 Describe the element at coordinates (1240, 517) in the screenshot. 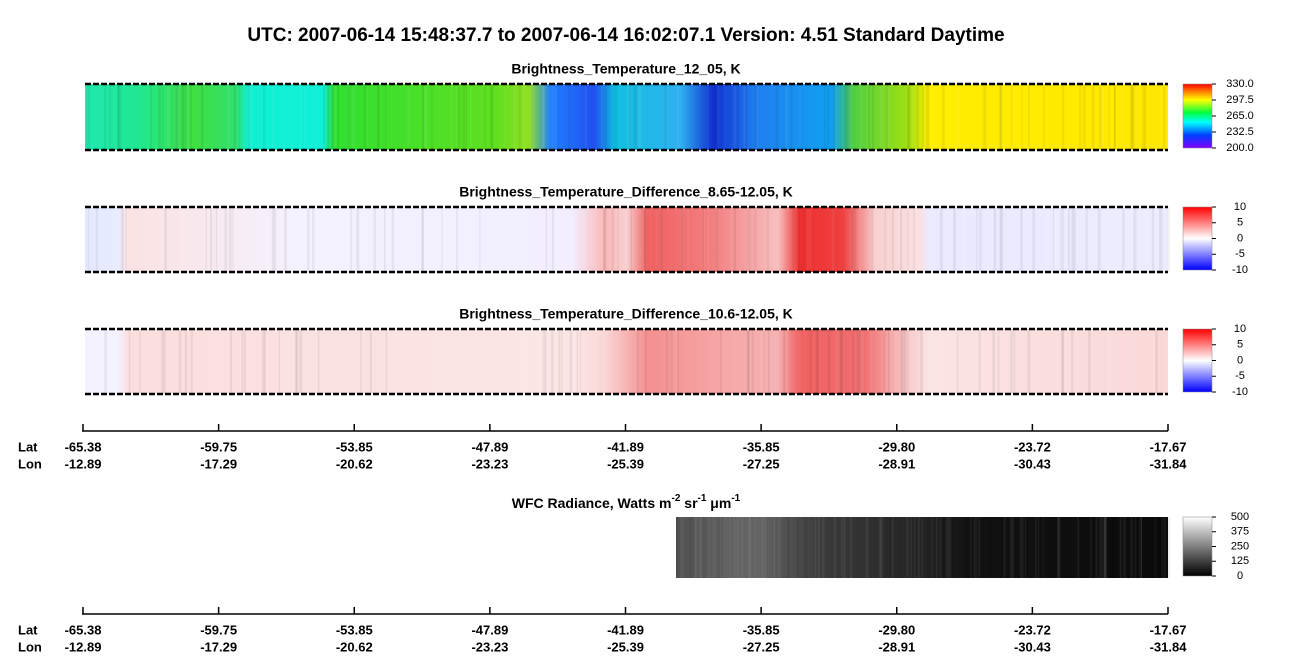

I see `colorbar-tick-label: 500` at that location.